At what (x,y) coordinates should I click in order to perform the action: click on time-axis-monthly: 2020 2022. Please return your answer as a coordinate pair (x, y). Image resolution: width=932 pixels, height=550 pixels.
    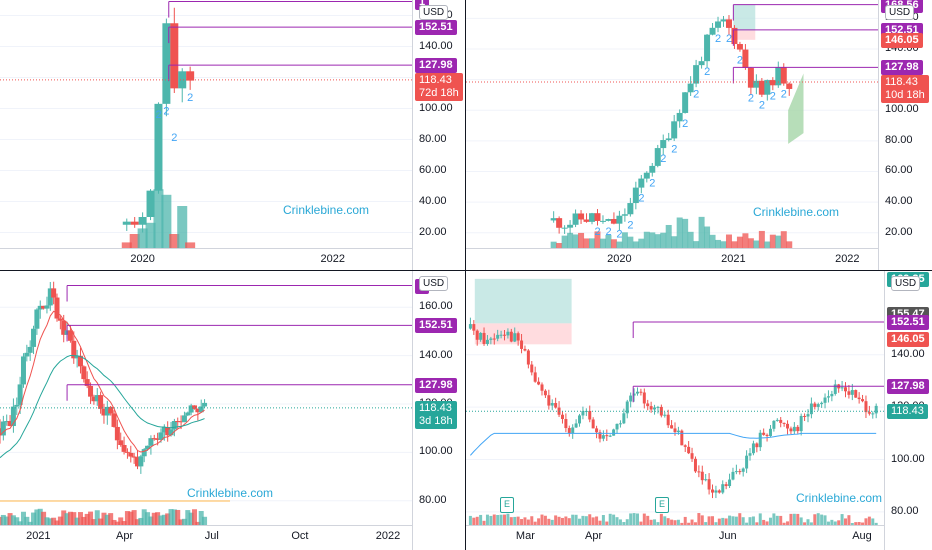
    Looking at the image, I should click on (206, 259).